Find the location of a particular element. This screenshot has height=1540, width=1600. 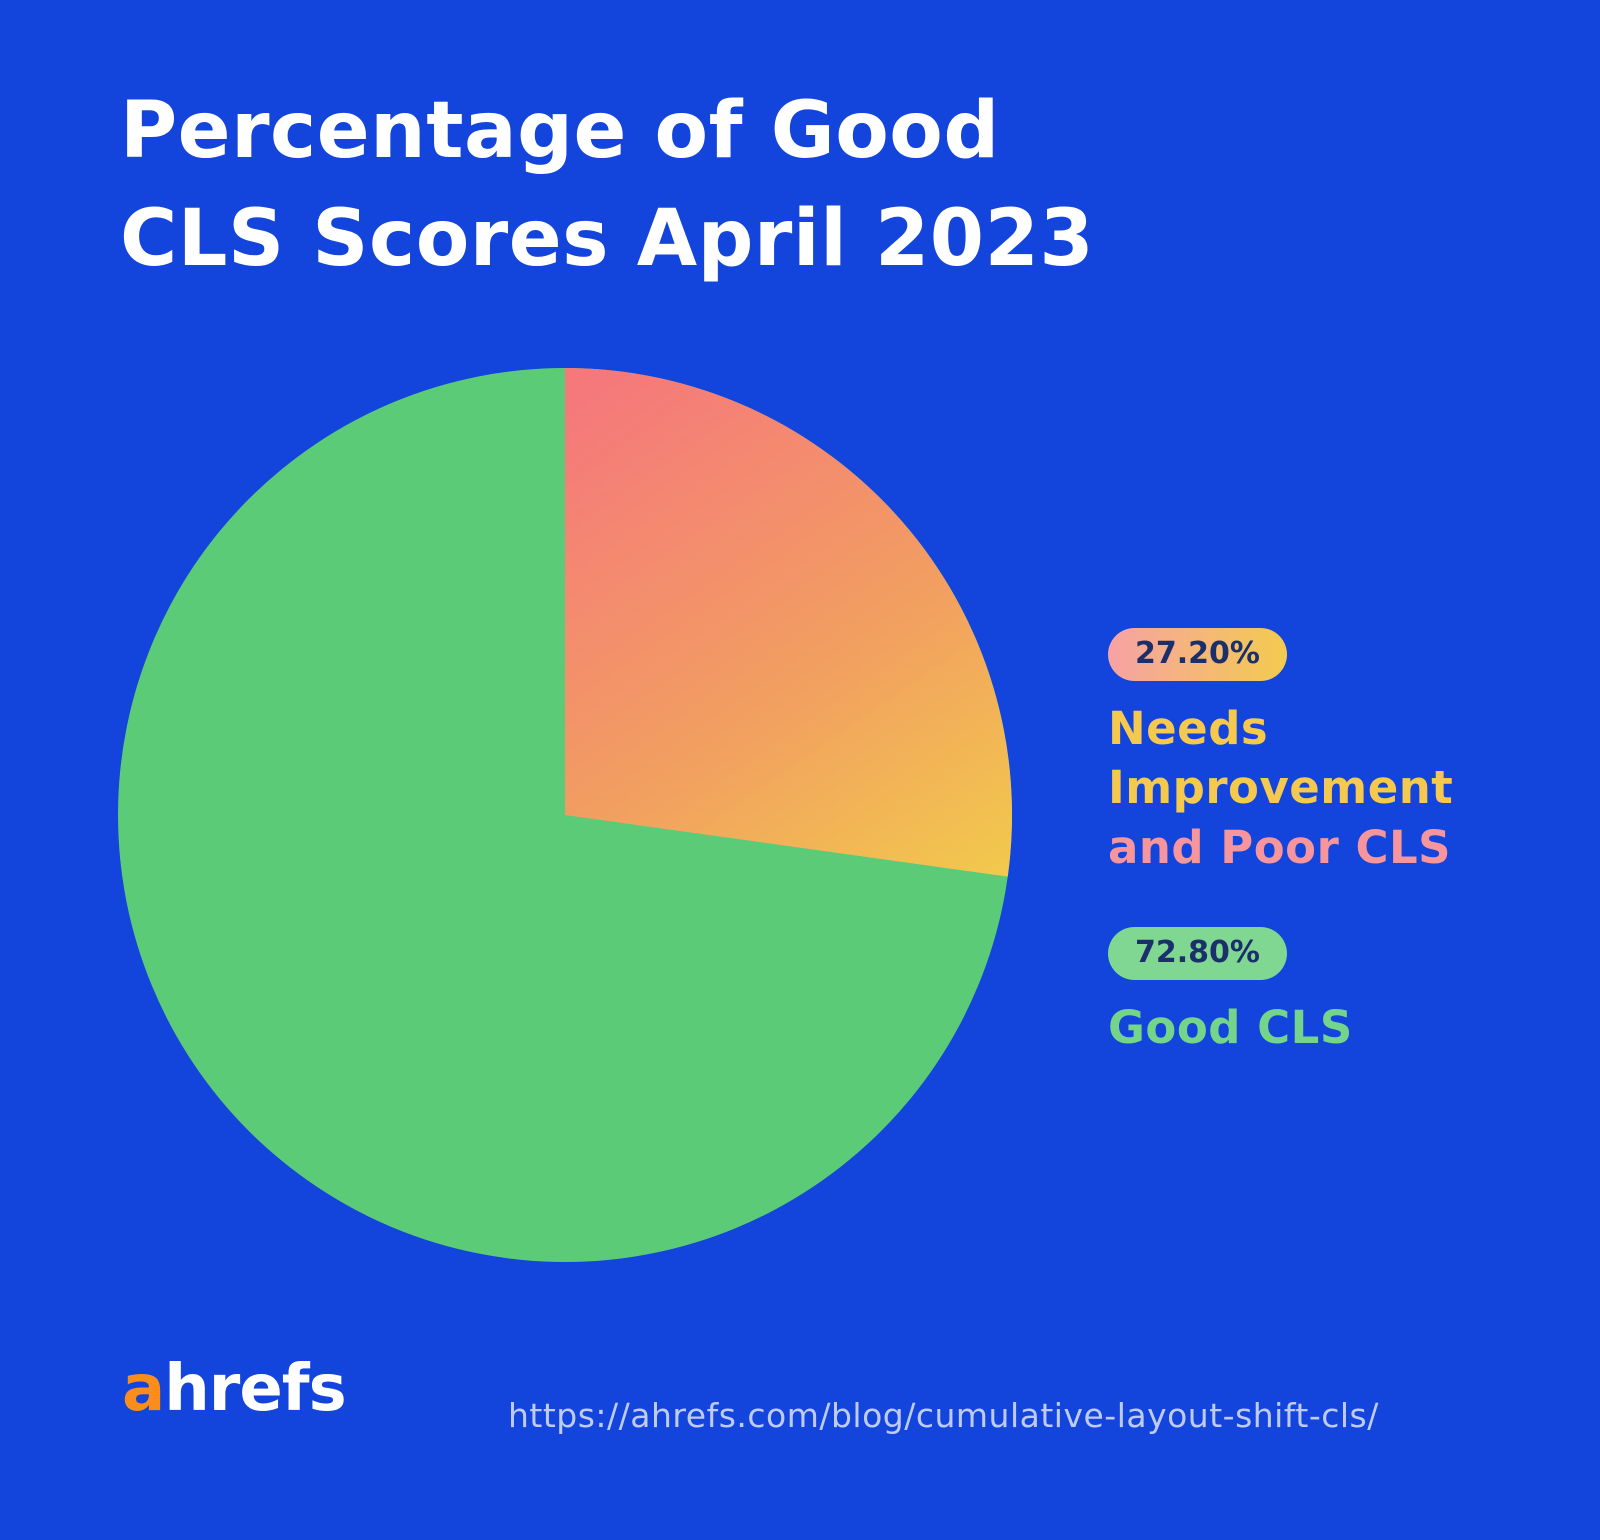

ahrefs-logo-rest: hrefs is located at coordinates (255, 1389).